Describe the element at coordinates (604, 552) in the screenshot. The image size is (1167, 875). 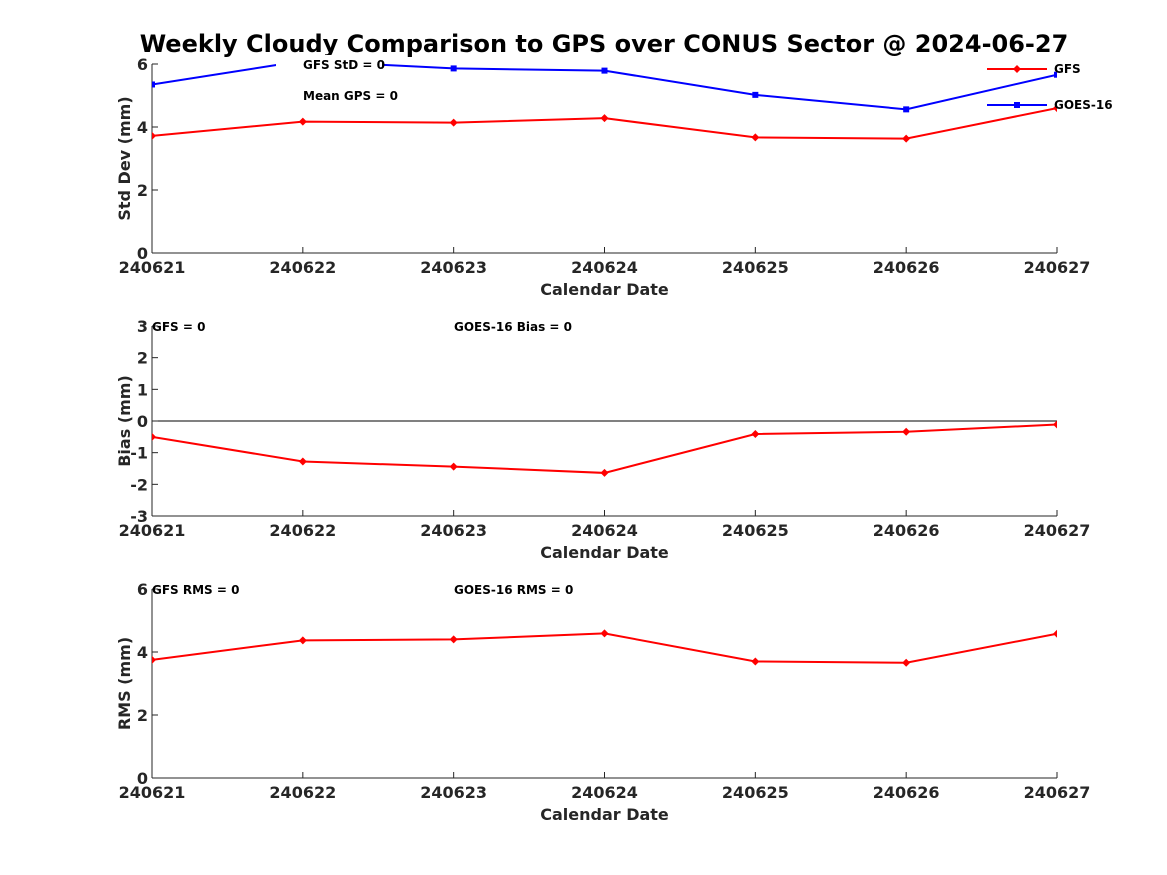
I see `bias-x-axis-label: Calendar Date` at that location.